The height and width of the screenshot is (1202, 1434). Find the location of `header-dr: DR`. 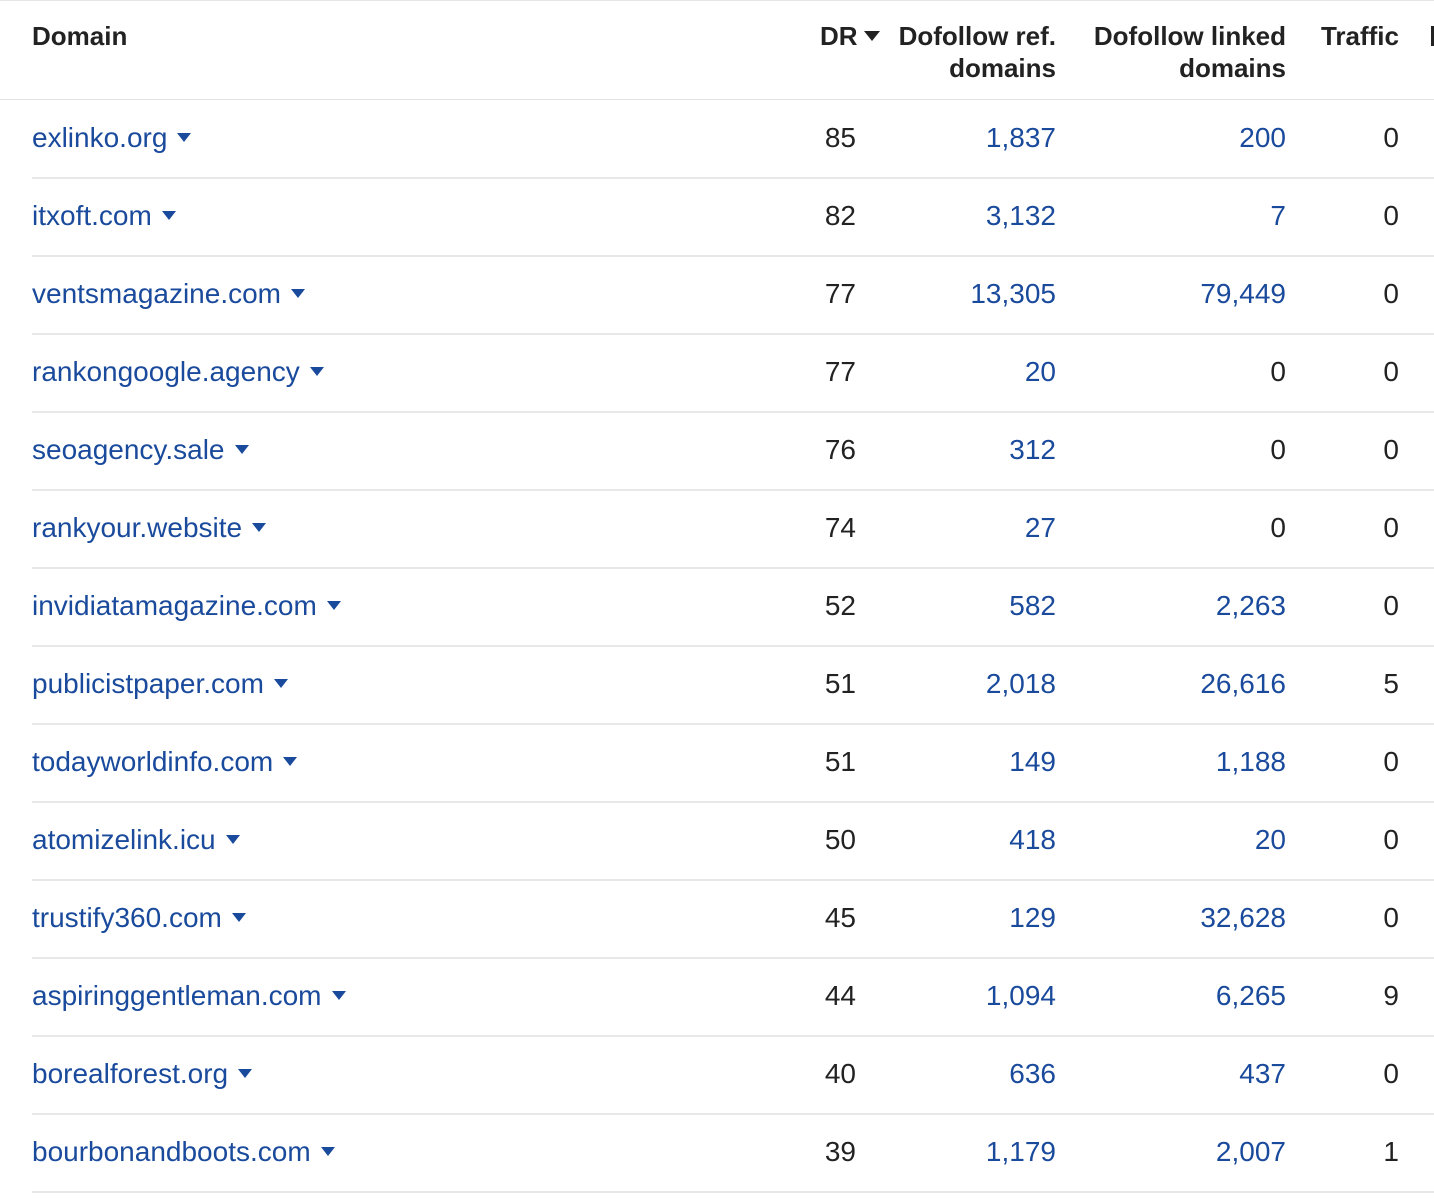

header-dr: DR is located at coordinates (850, 36).